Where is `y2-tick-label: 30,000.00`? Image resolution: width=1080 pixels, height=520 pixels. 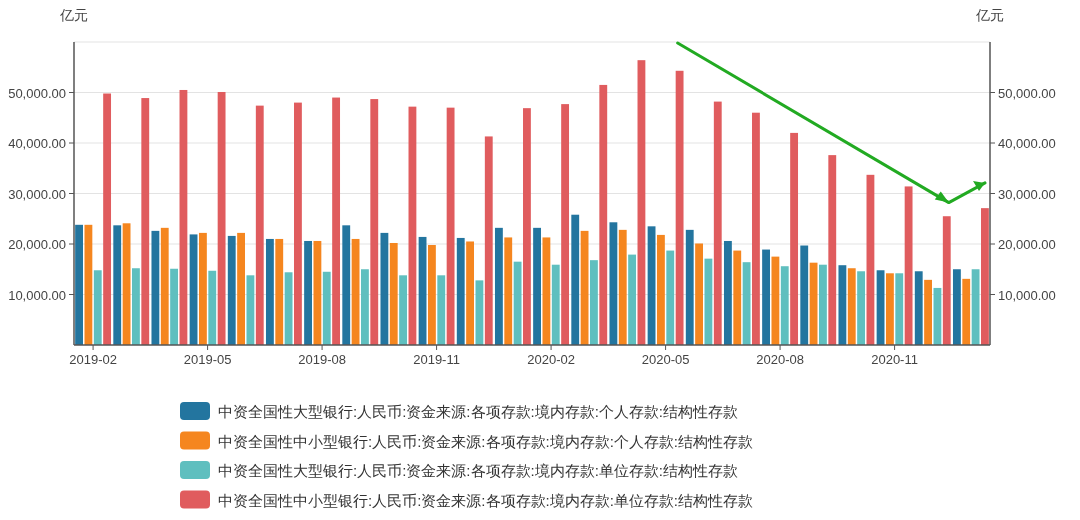
y2-tick-label: 30,000.00 is located at coordinates (1027, 194).